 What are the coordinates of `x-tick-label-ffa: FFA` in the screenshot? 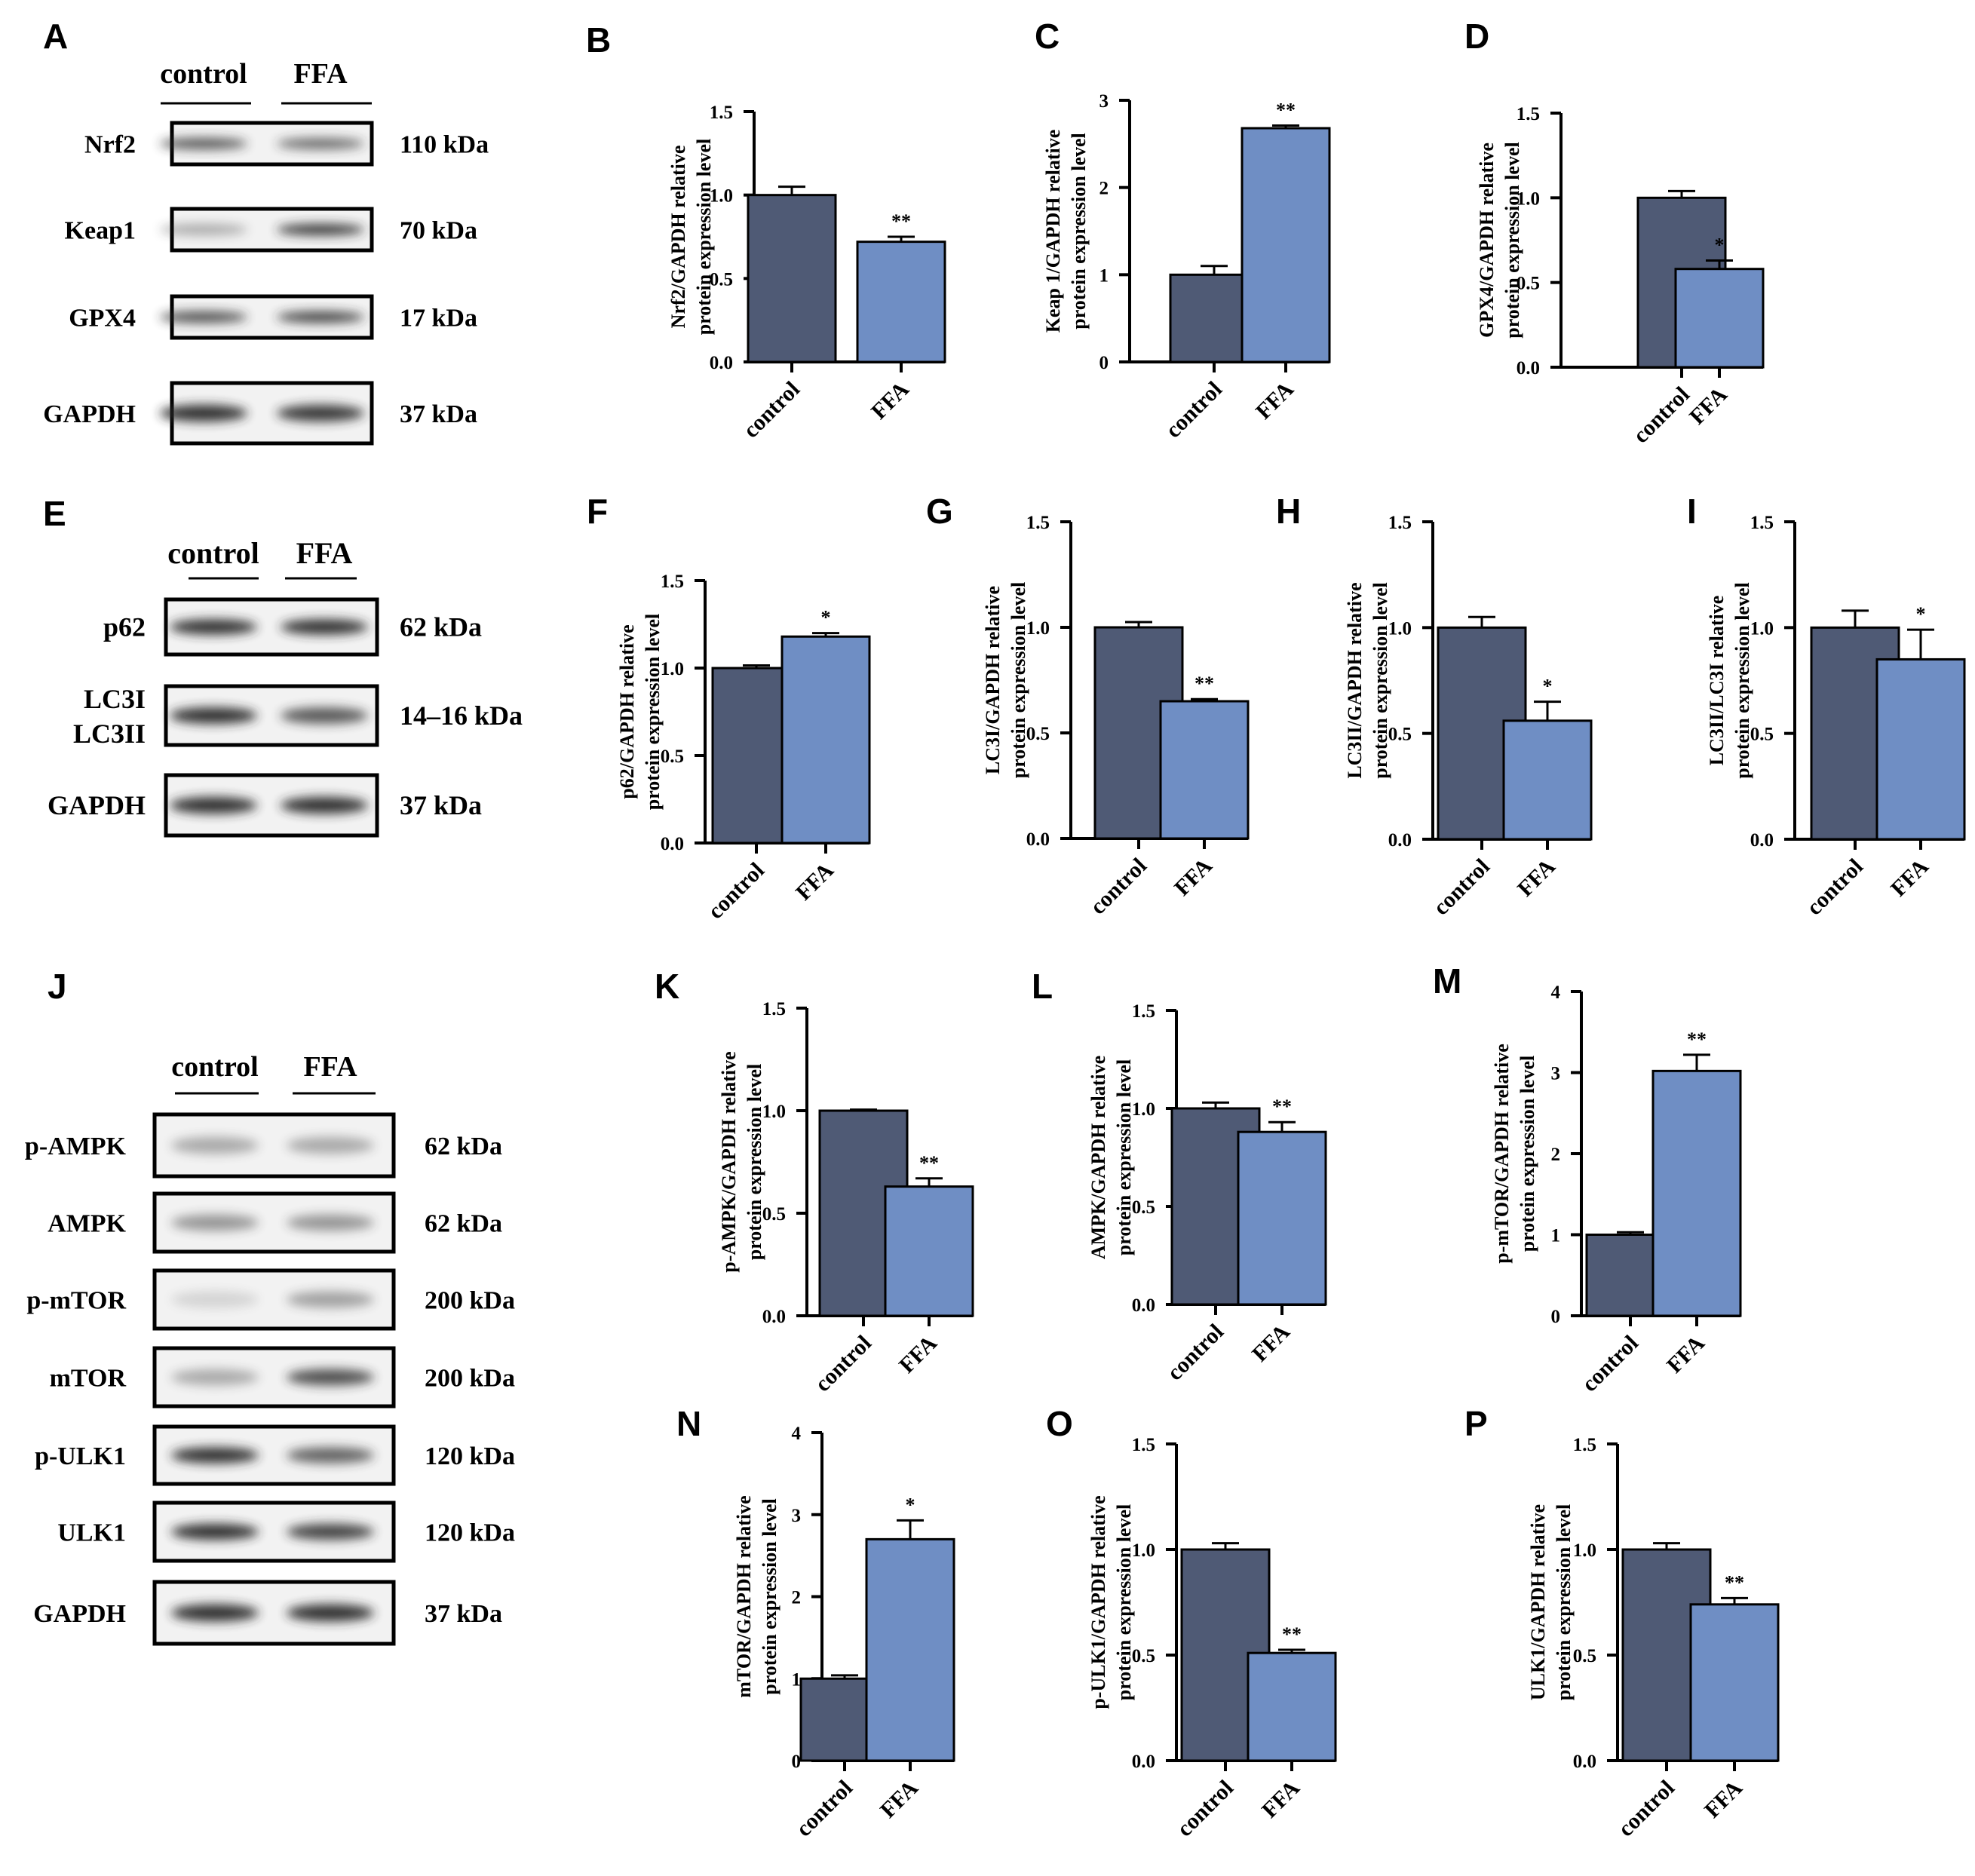 It's located at (1723, 1798).